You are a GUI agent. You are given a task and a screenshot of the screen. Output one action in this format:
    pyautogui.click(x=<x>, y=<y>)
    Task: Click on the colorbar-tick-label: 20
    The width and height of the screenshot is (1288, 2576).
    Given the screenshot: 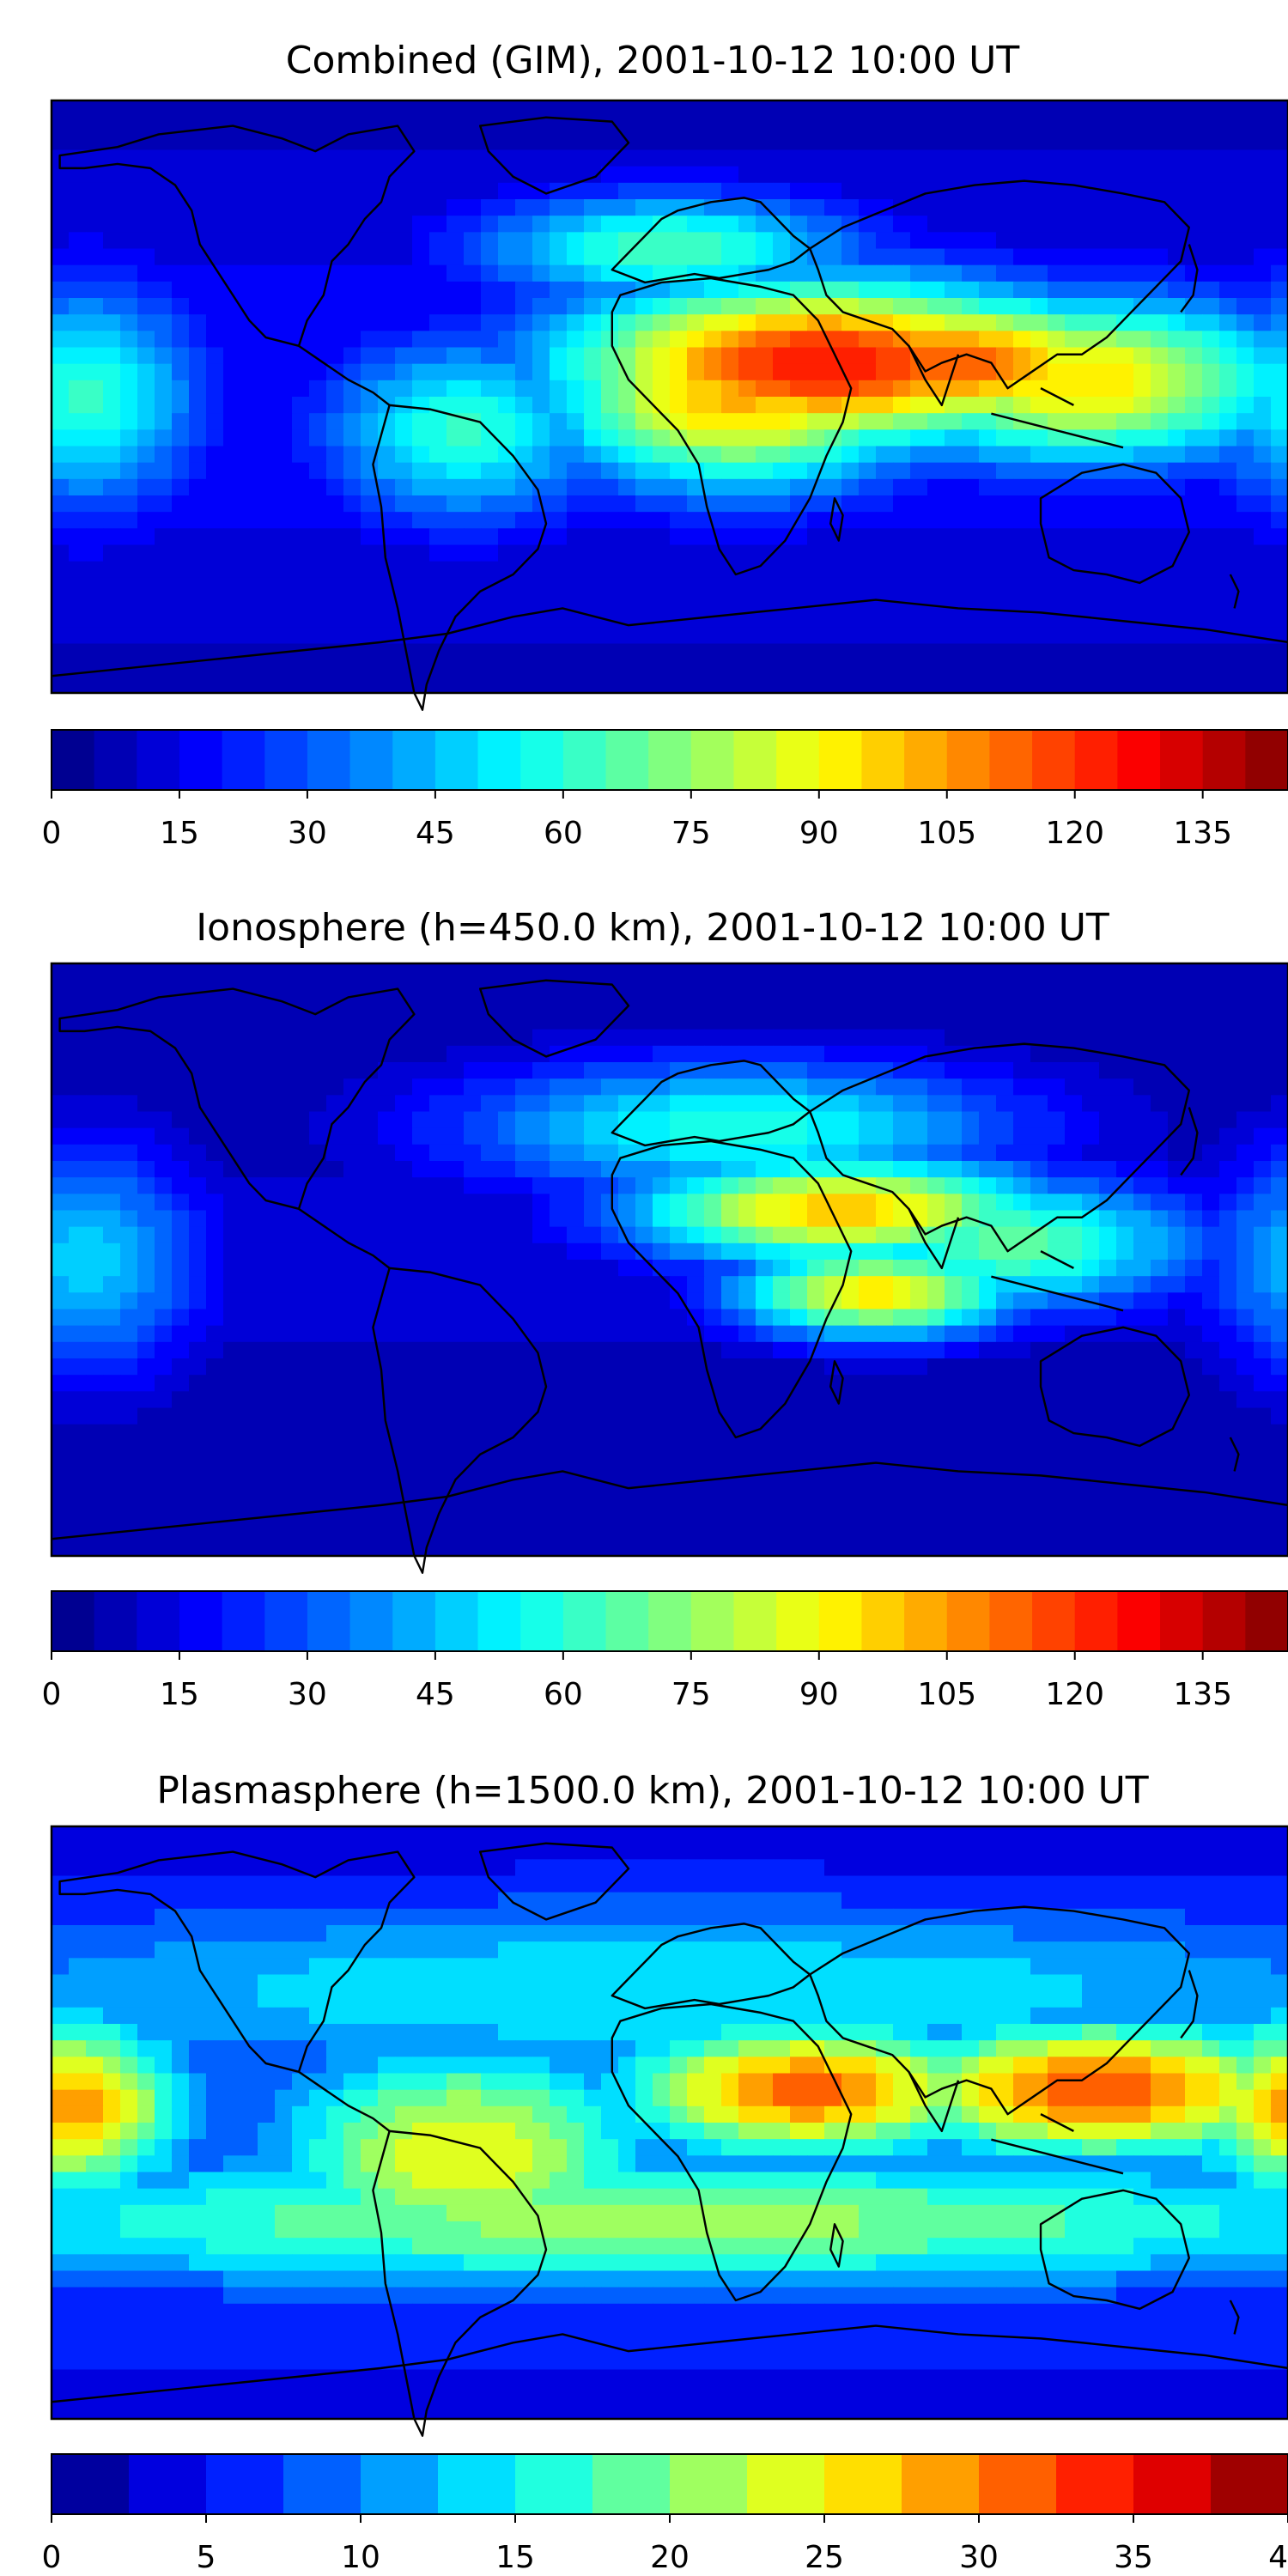 What is the action you would take?
    pyautogui.click(x=670, y=2558)
    